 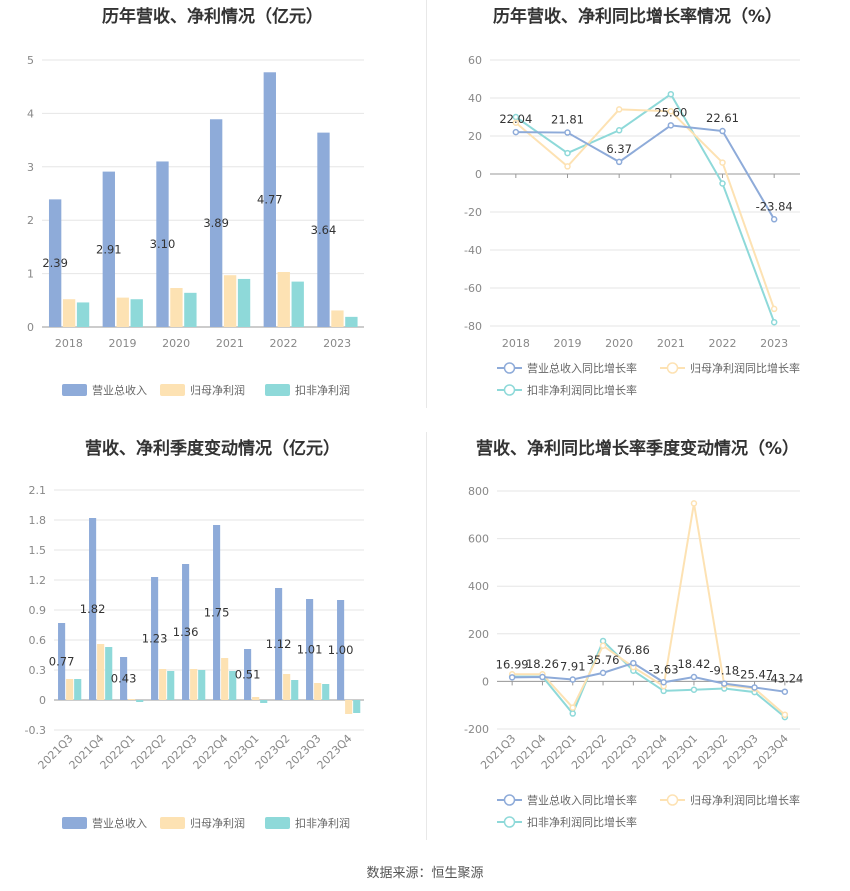 I want to click on y-tick-label: 400, so click(x=478, y=586).